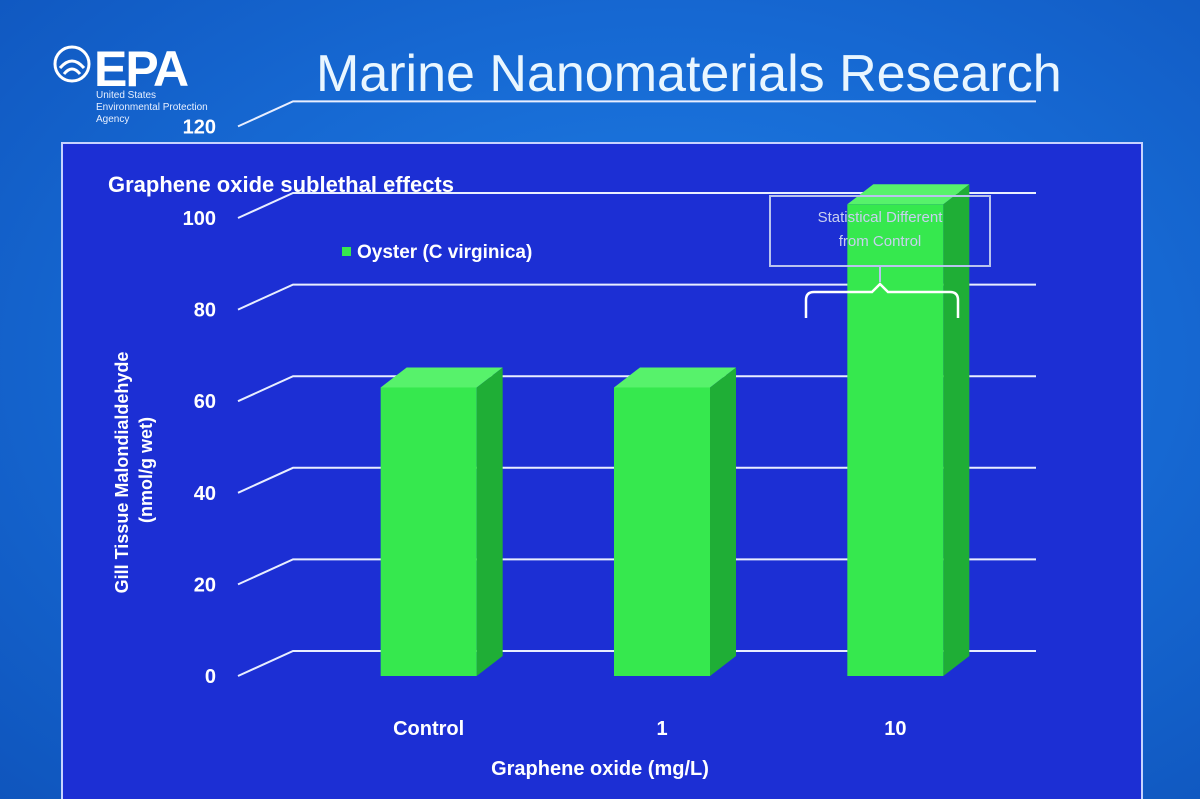 The width and height of the screenshot is (1200, 799). I want to click on y-tick-label: 80, so click(205, 311).